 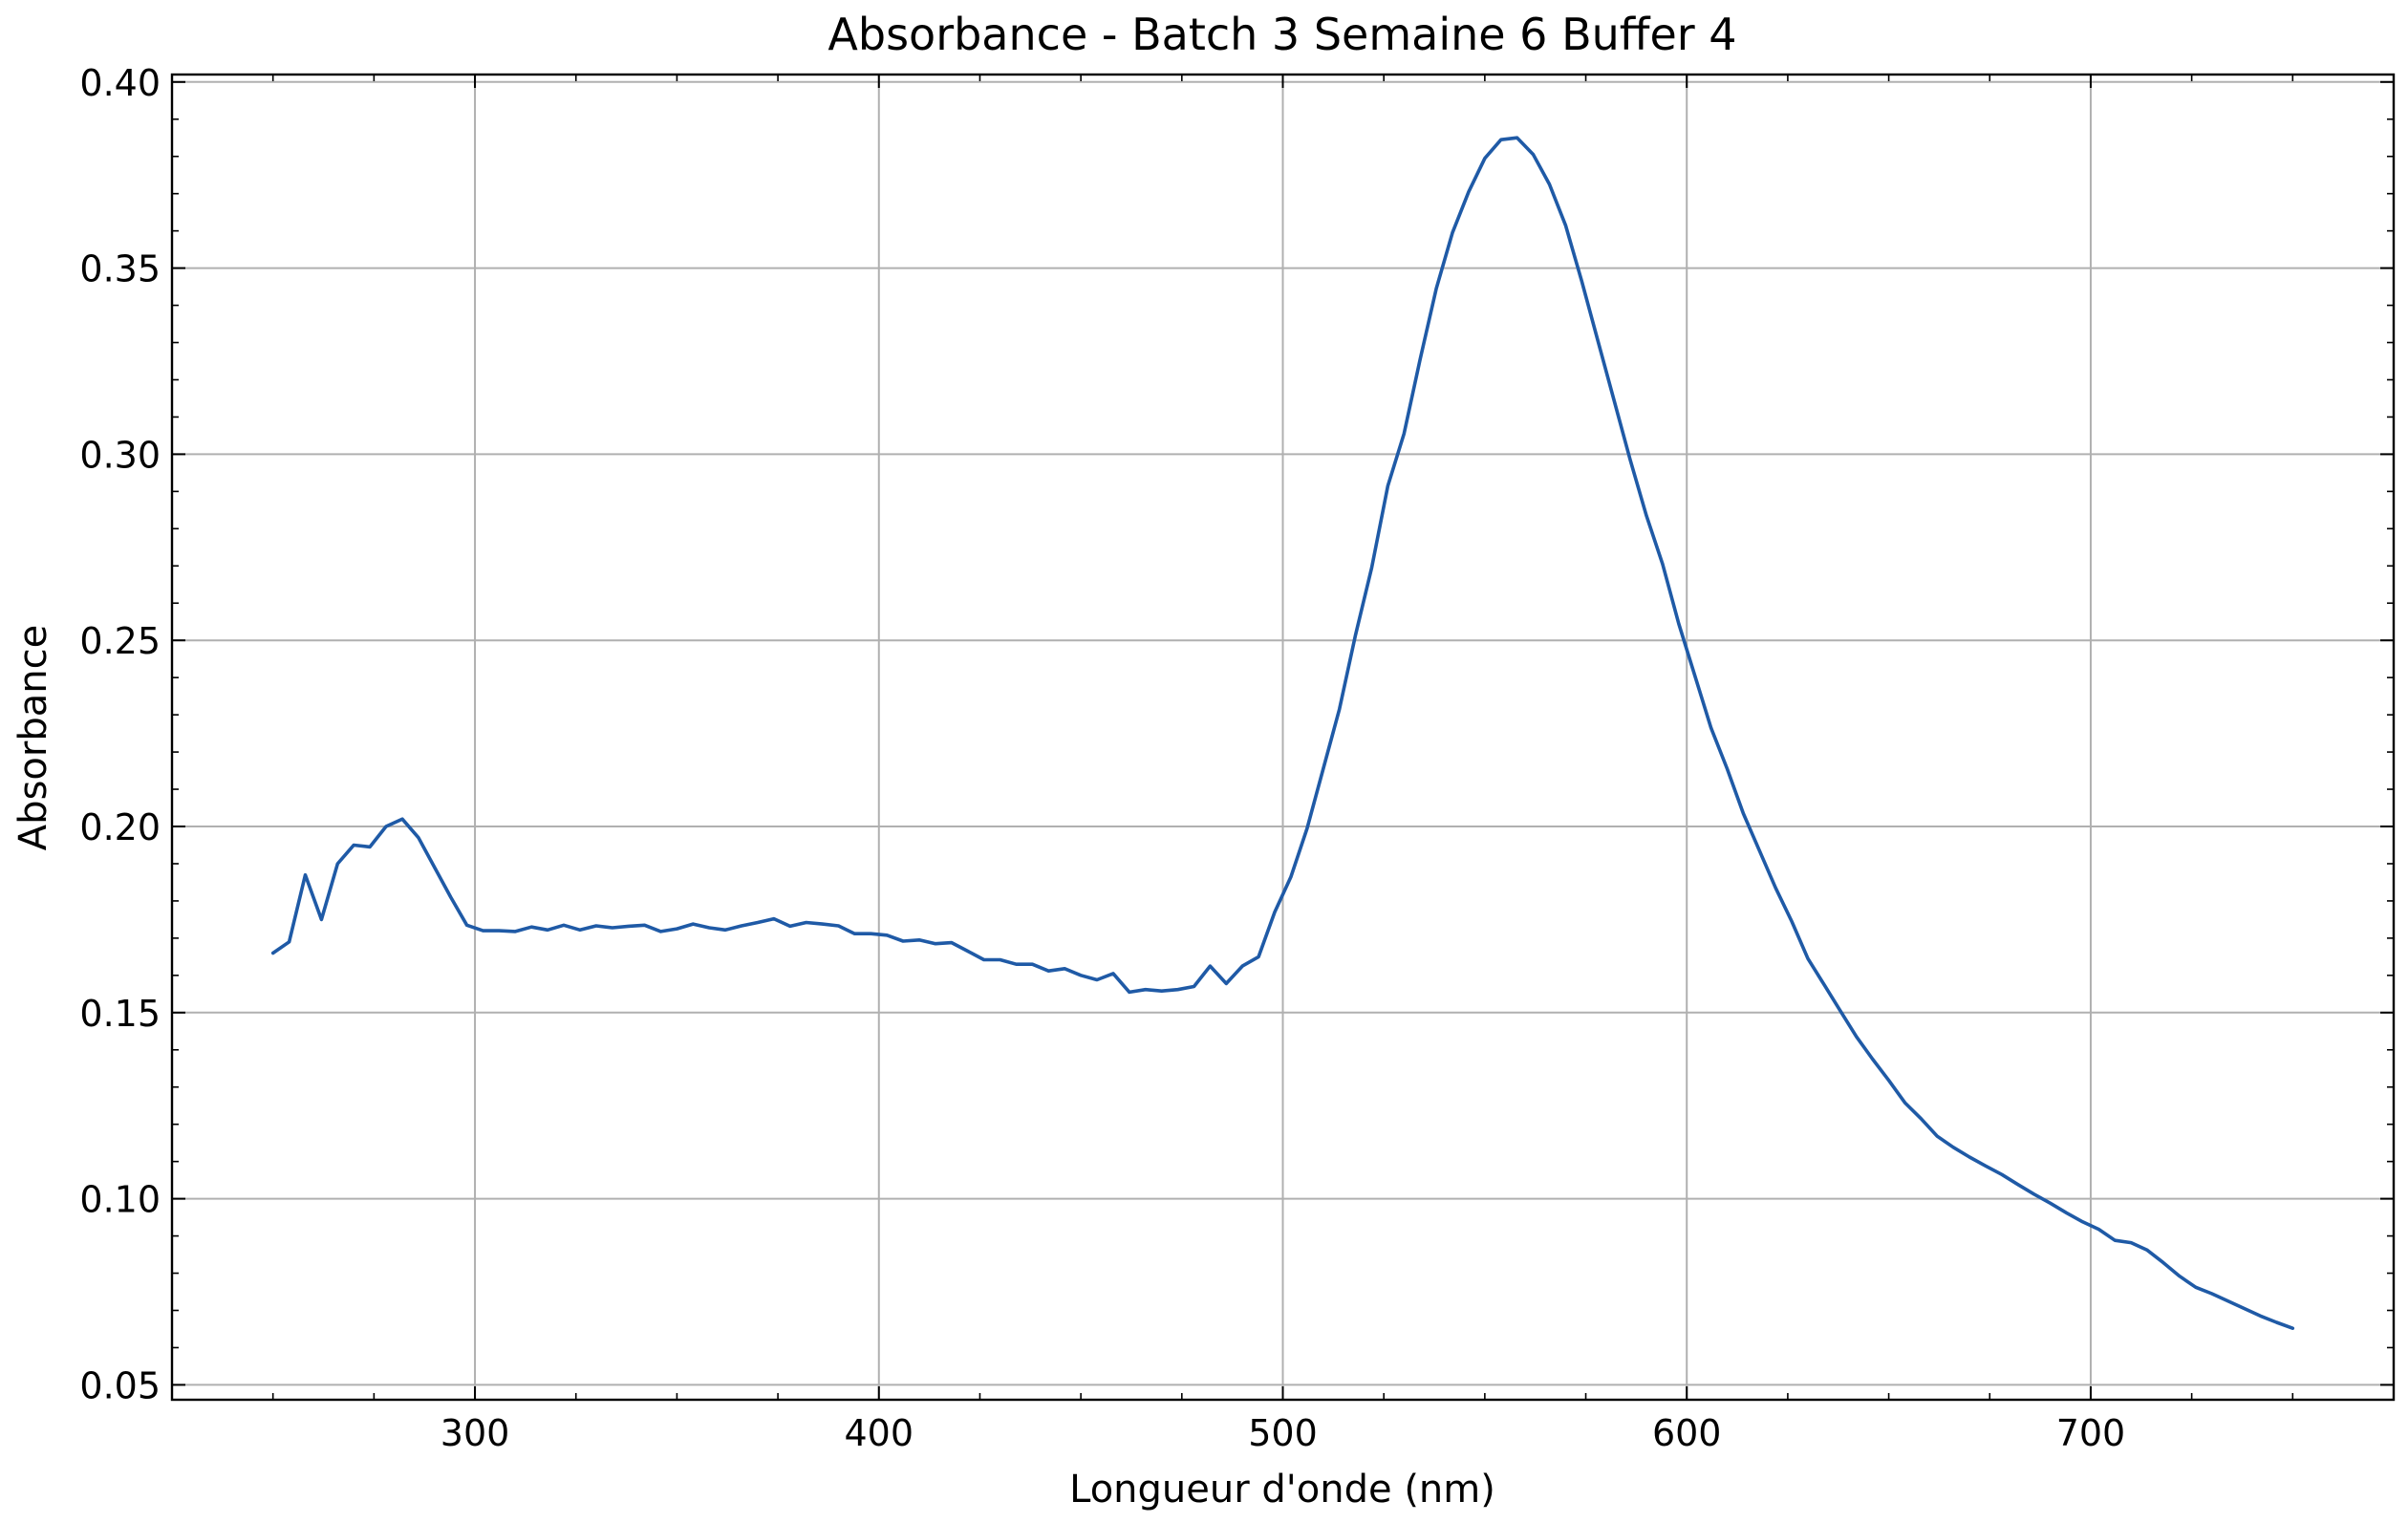 What do you see at coordinates (120, 1385) in the screenshot?
I see `y-tick-label: 0.05` at bounding box center [120, 1385].